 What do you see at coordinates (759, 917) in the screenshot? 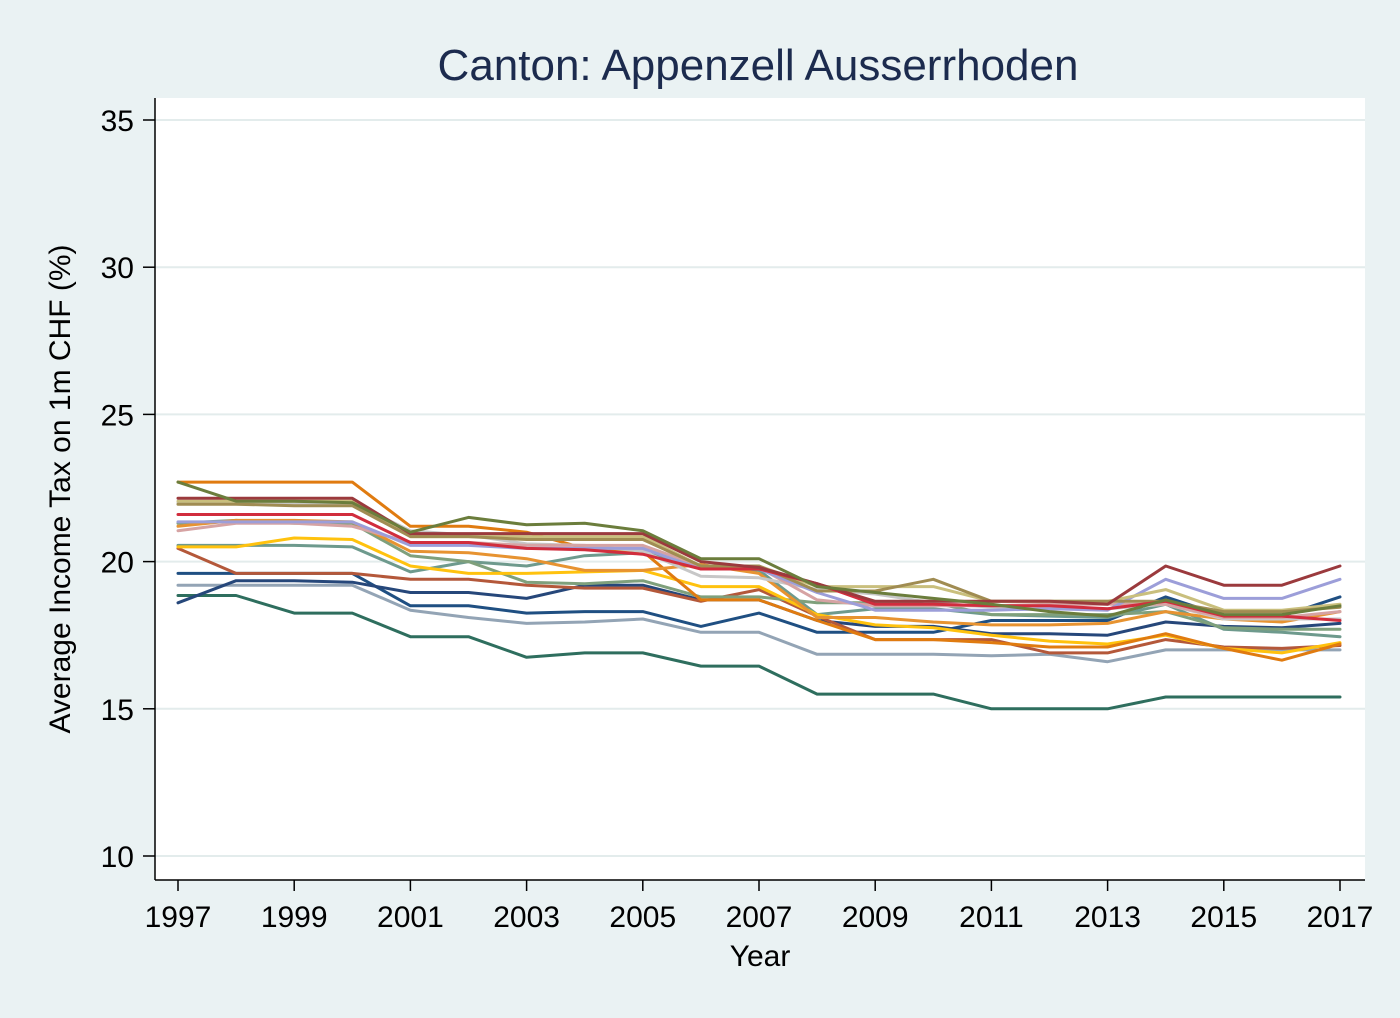
I see `x-tick-label: 2007` at bounding box center [759, 917].